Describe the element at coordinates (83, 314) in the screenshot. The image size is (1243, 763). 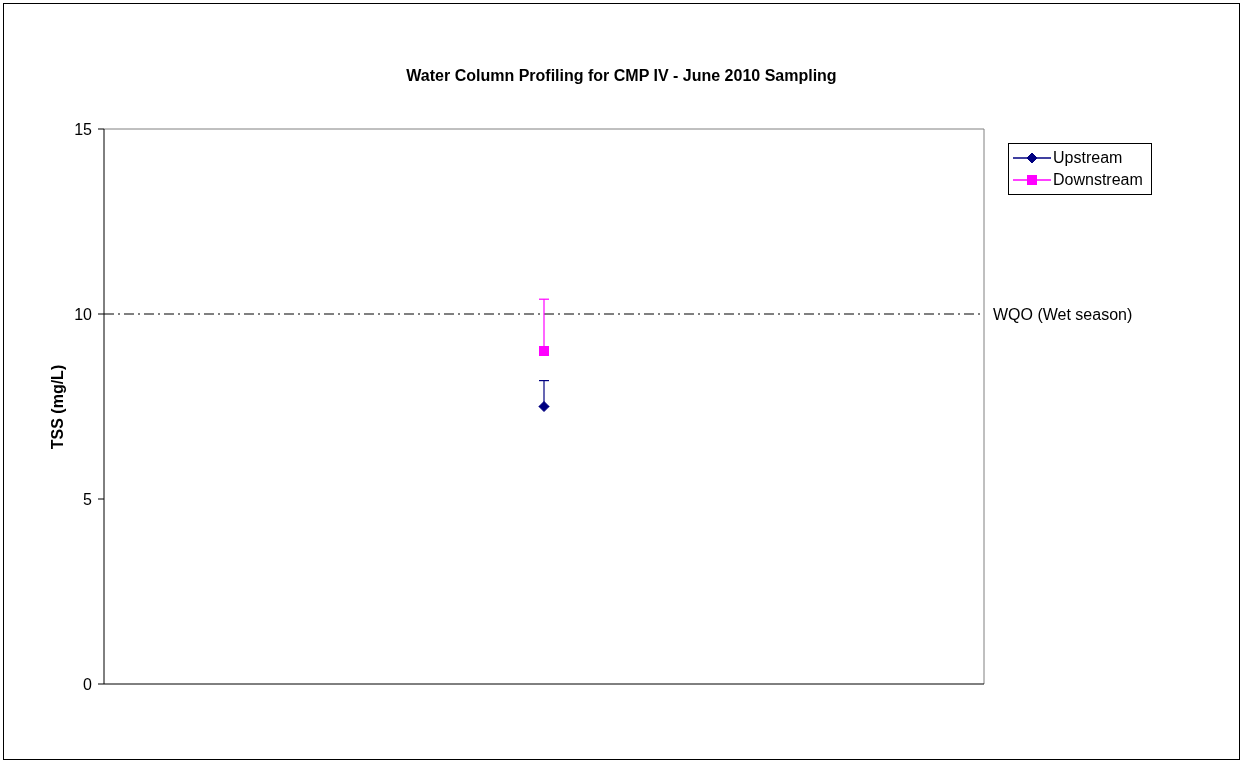
I see `y-tick-label: 10` at that location.